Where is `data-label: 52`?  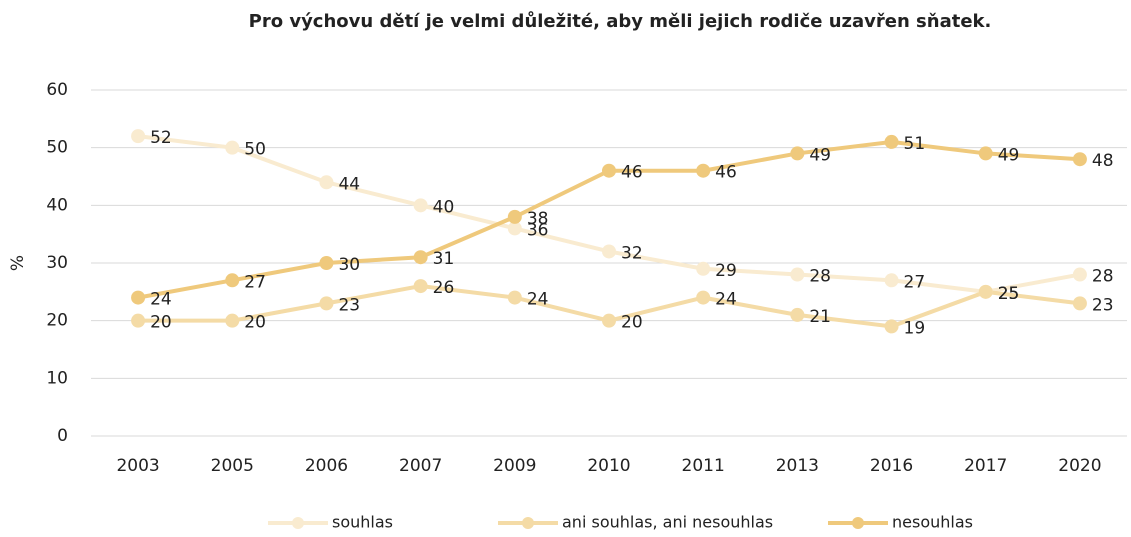 data-label: 52 is located at coordinates (161, 138).